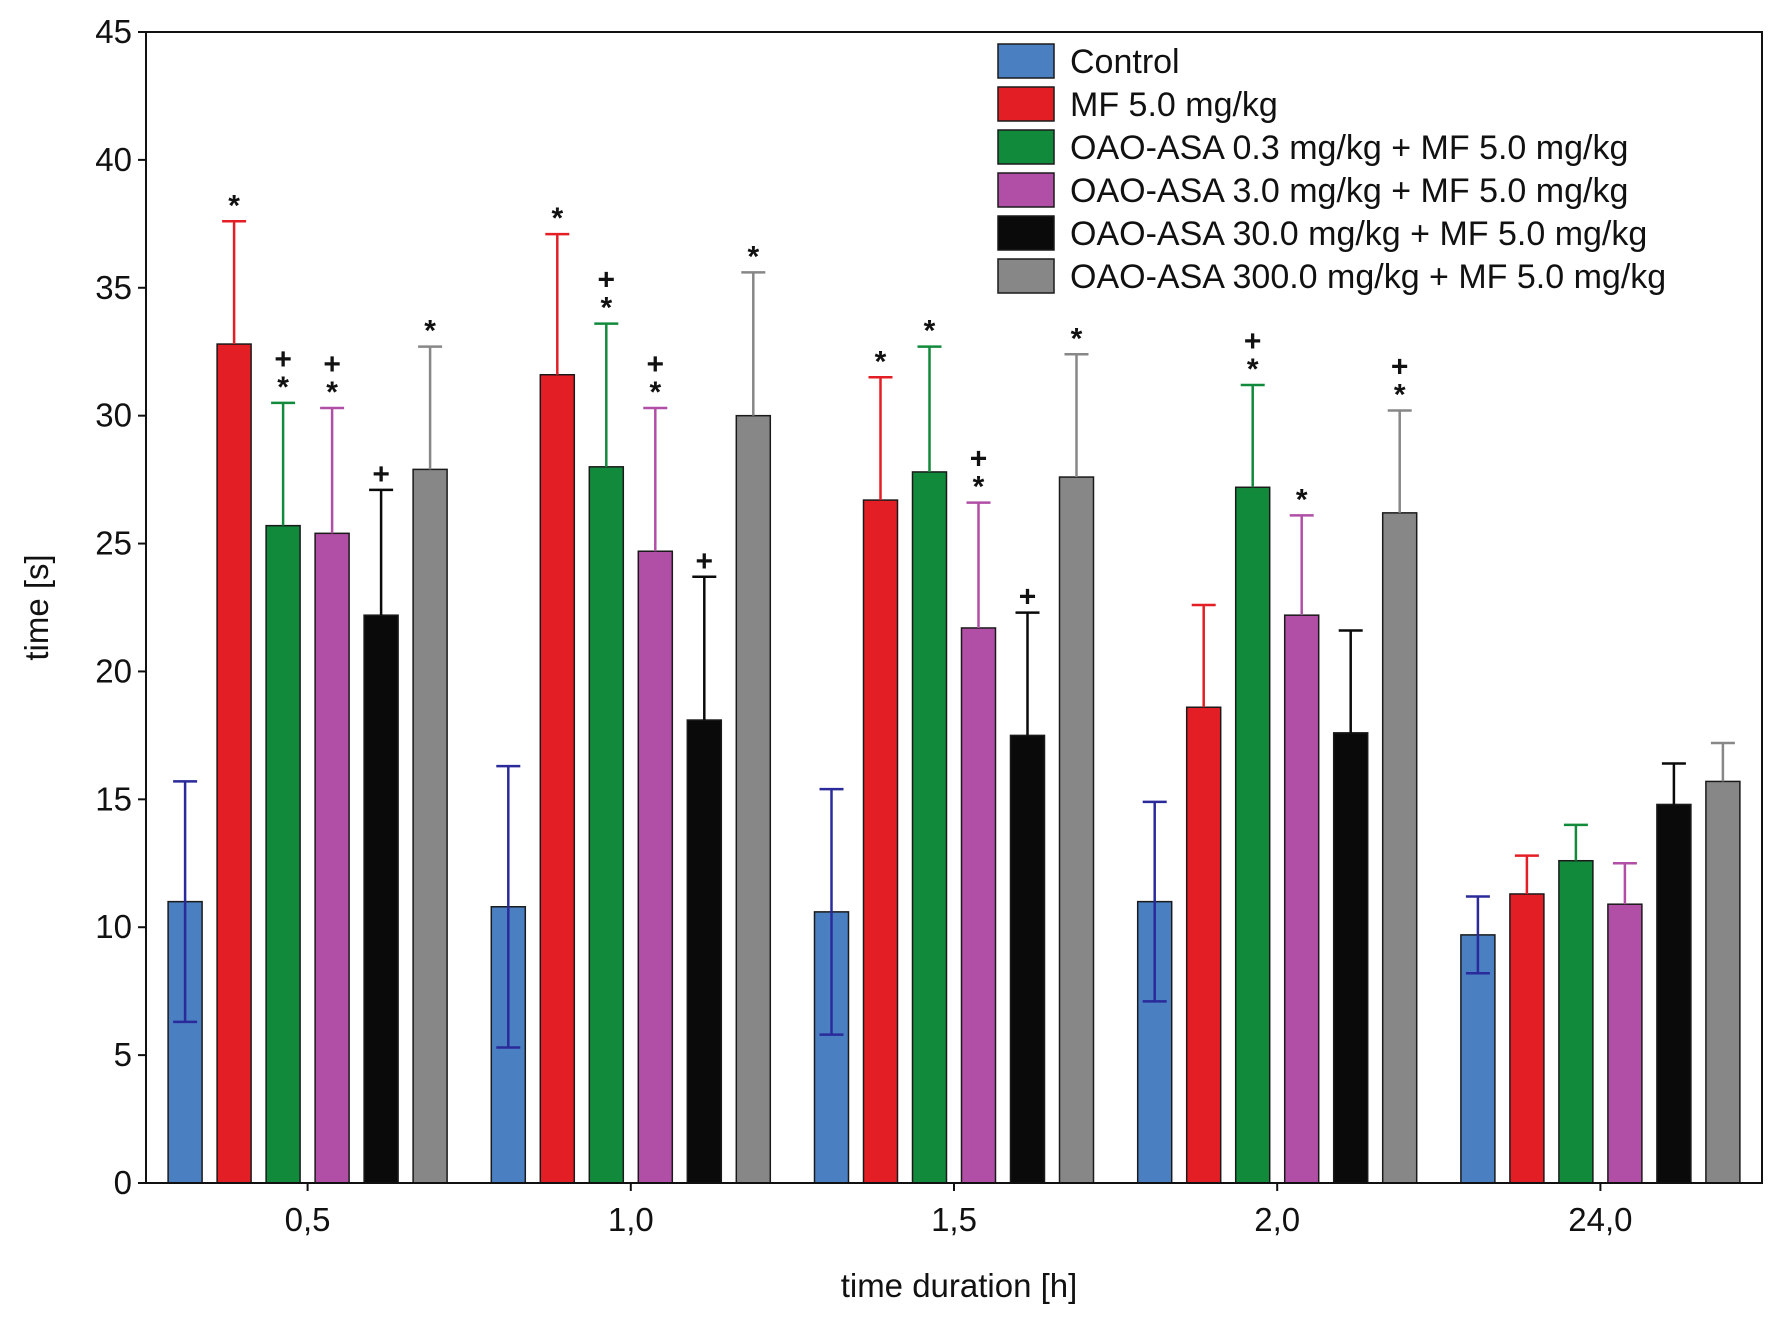  What do you see at coordinates (113, 159) in the screenshot?
I see `y-tick-label: 40` at bounding box center [113, 159].